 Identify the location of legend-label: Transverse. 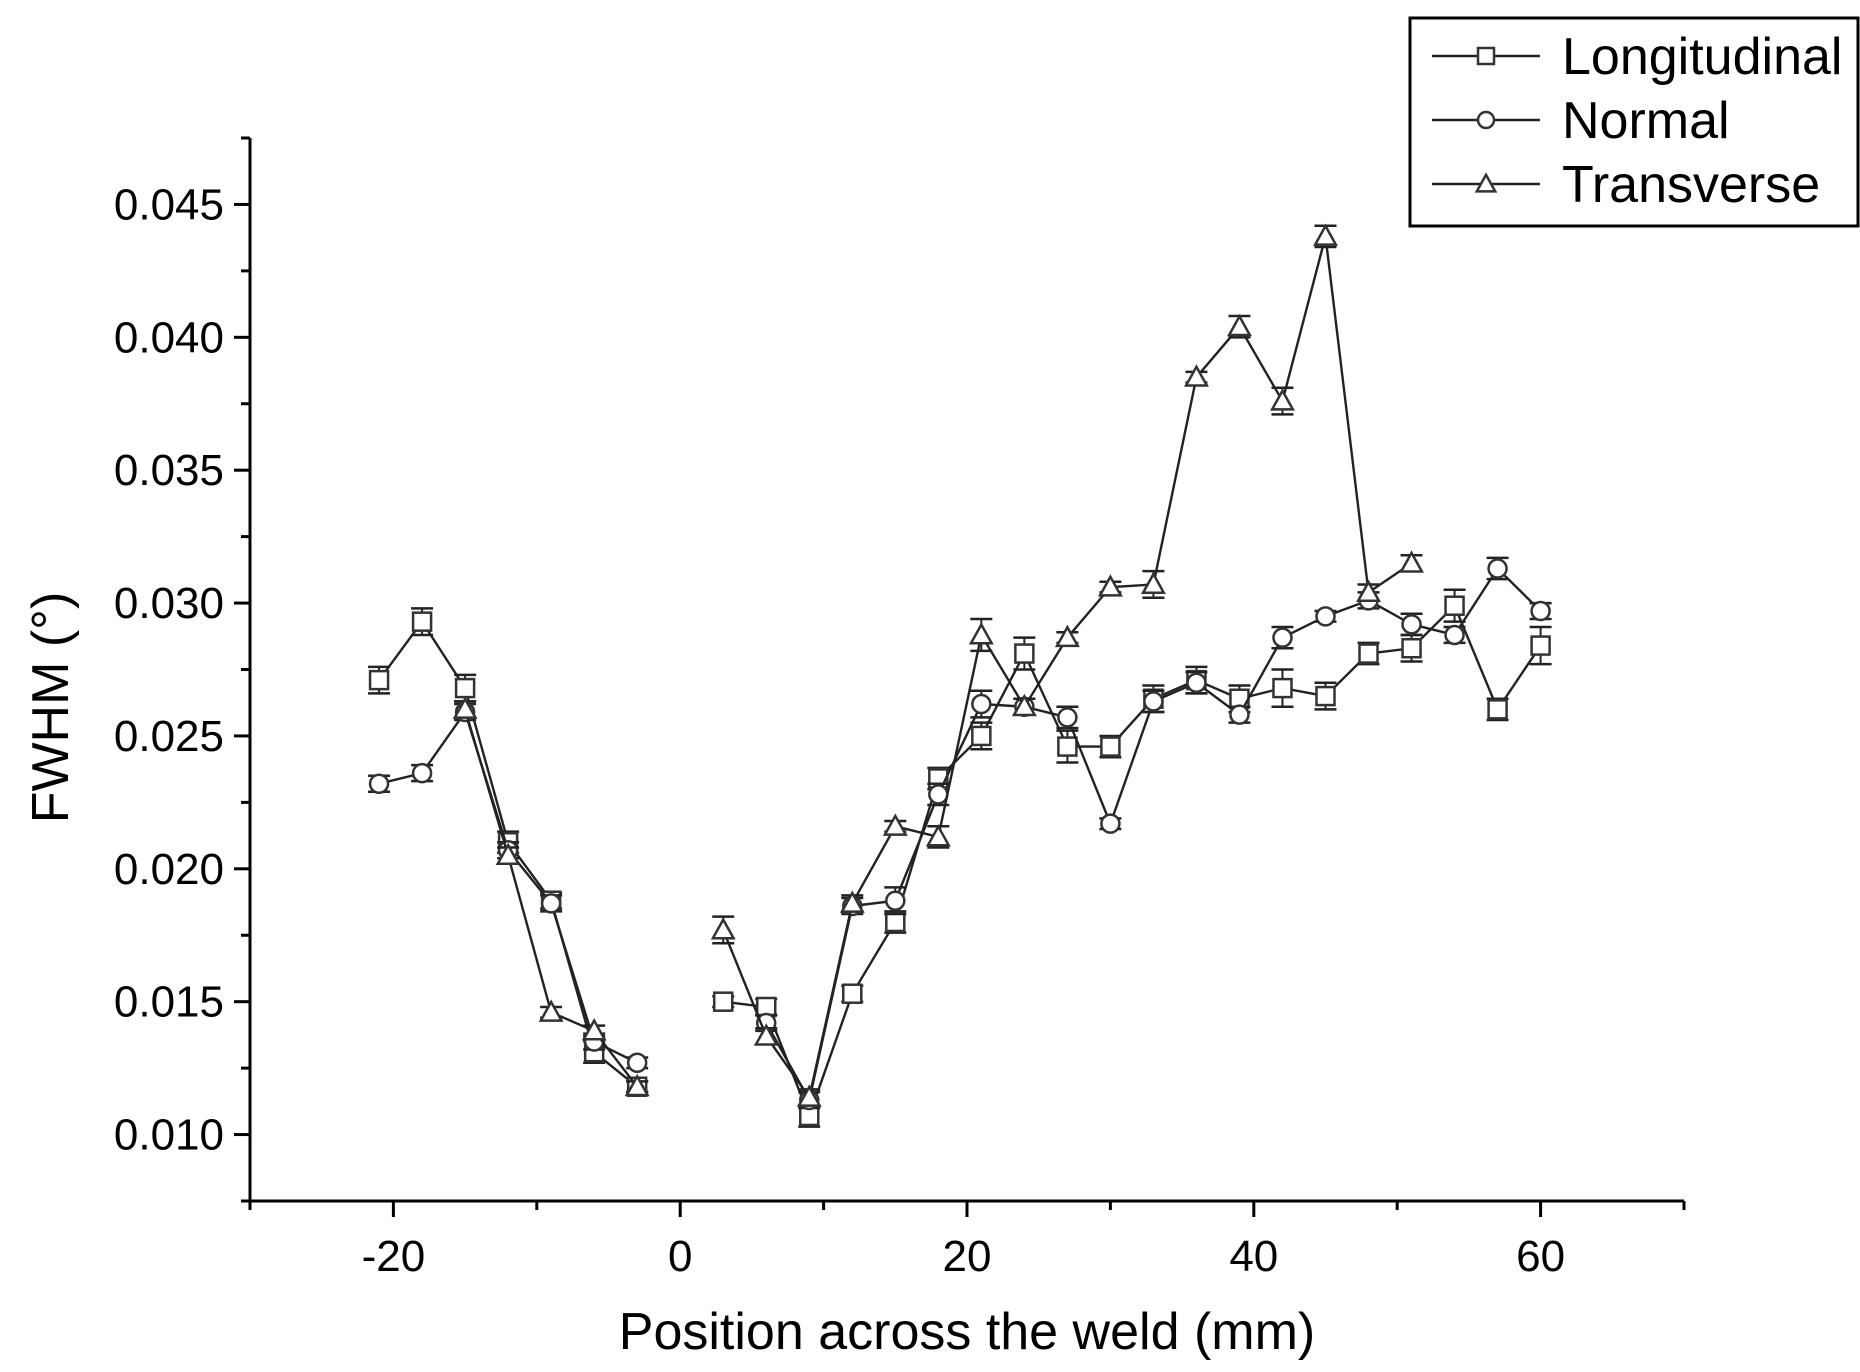
(1691, 185).